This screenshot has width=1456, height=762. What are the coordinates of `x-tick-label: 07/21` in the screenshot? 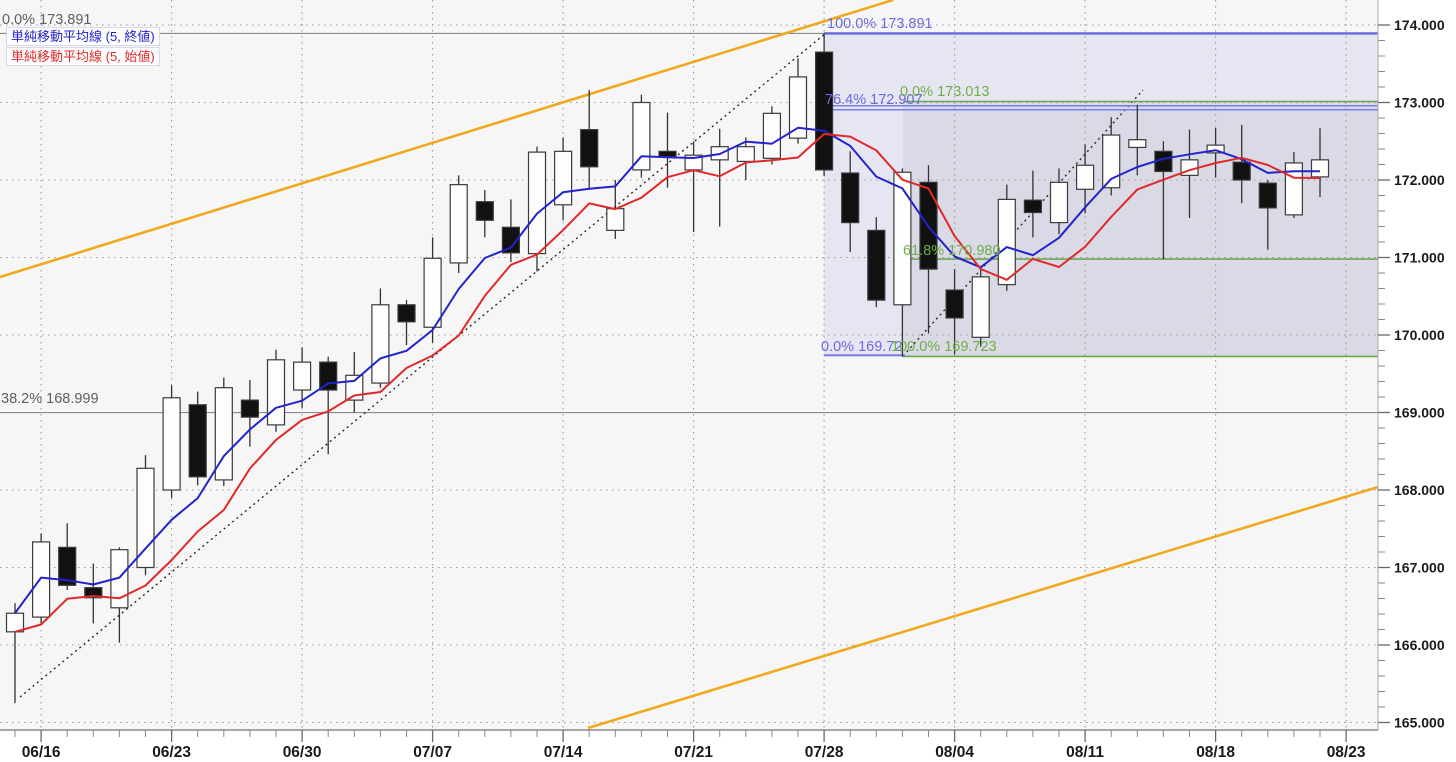 It's located at (693, 752).